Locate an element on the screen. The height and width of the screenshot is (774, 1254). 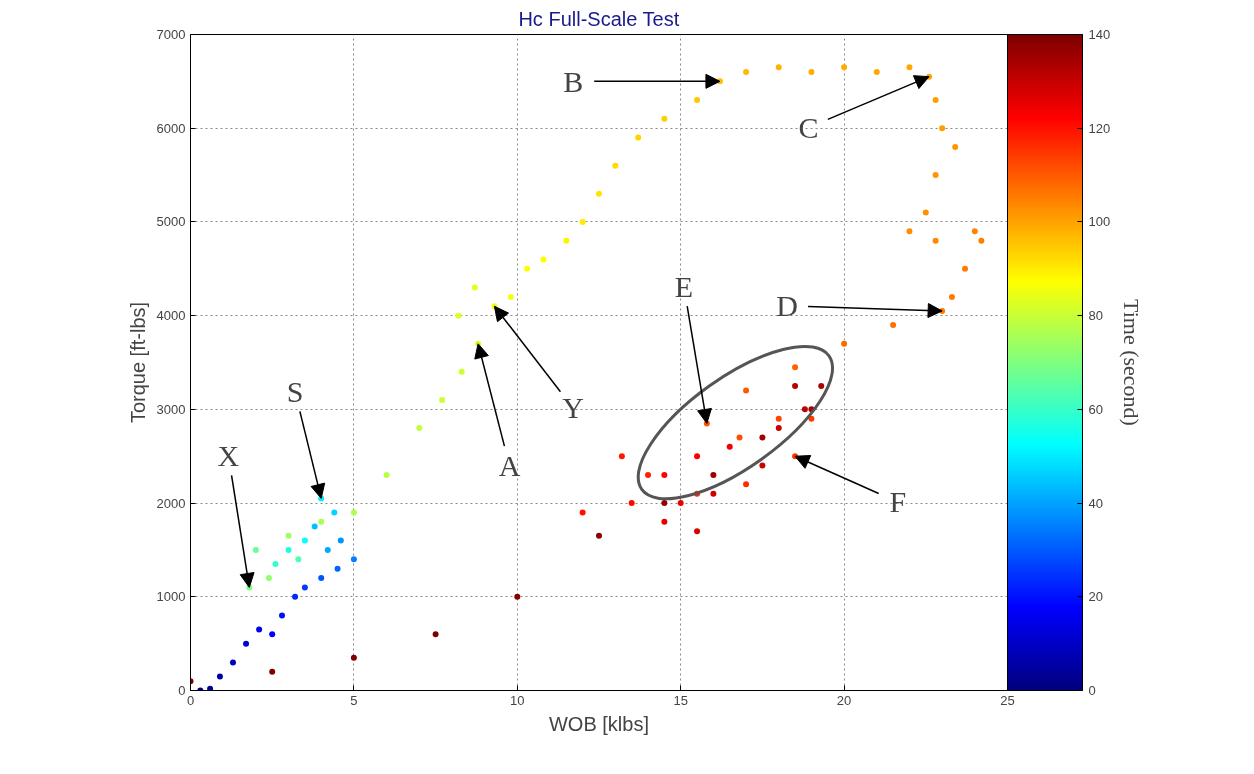
x-axis-title: WOB [klbs] is located at coordinates (599, 723).